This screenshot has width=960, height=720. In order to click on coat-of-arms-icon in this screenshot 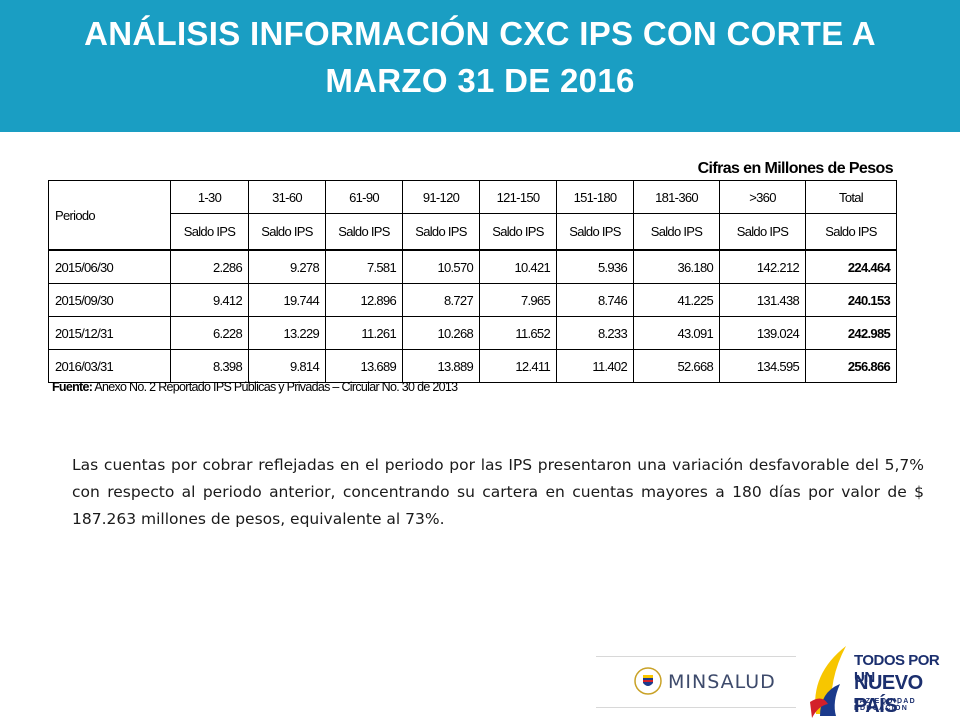, I will do `click(648, 681)`.